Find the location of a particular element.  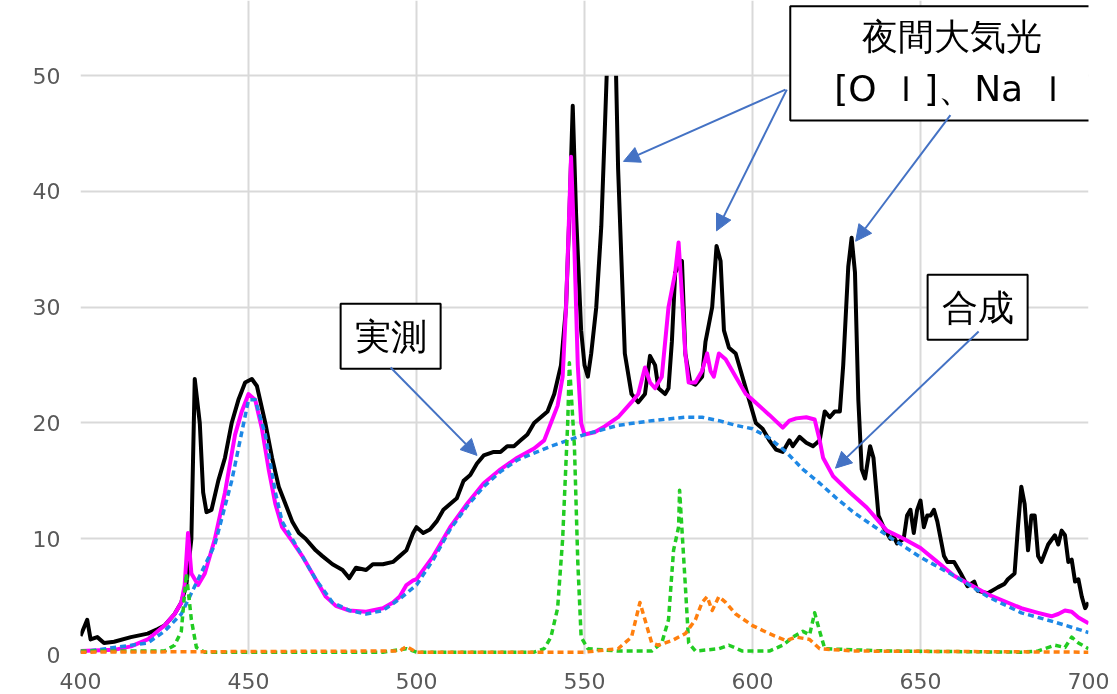

y-tick-label: 20 is located at coordinates (46, 423).